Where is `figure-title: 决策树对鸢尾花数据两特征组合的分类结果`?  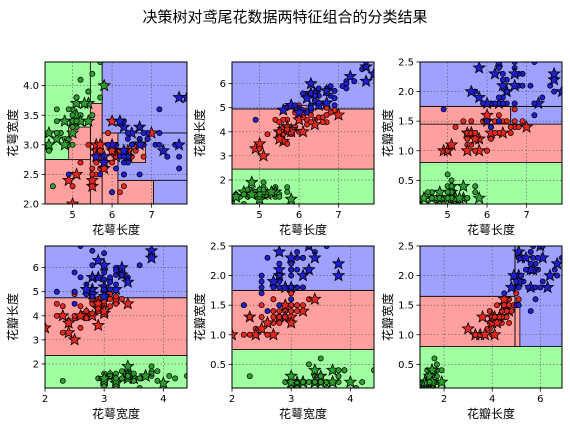
figure-title: 决策树对鸢尾花数据两特征组合的分类结果 is located at coordinates (285, 17).